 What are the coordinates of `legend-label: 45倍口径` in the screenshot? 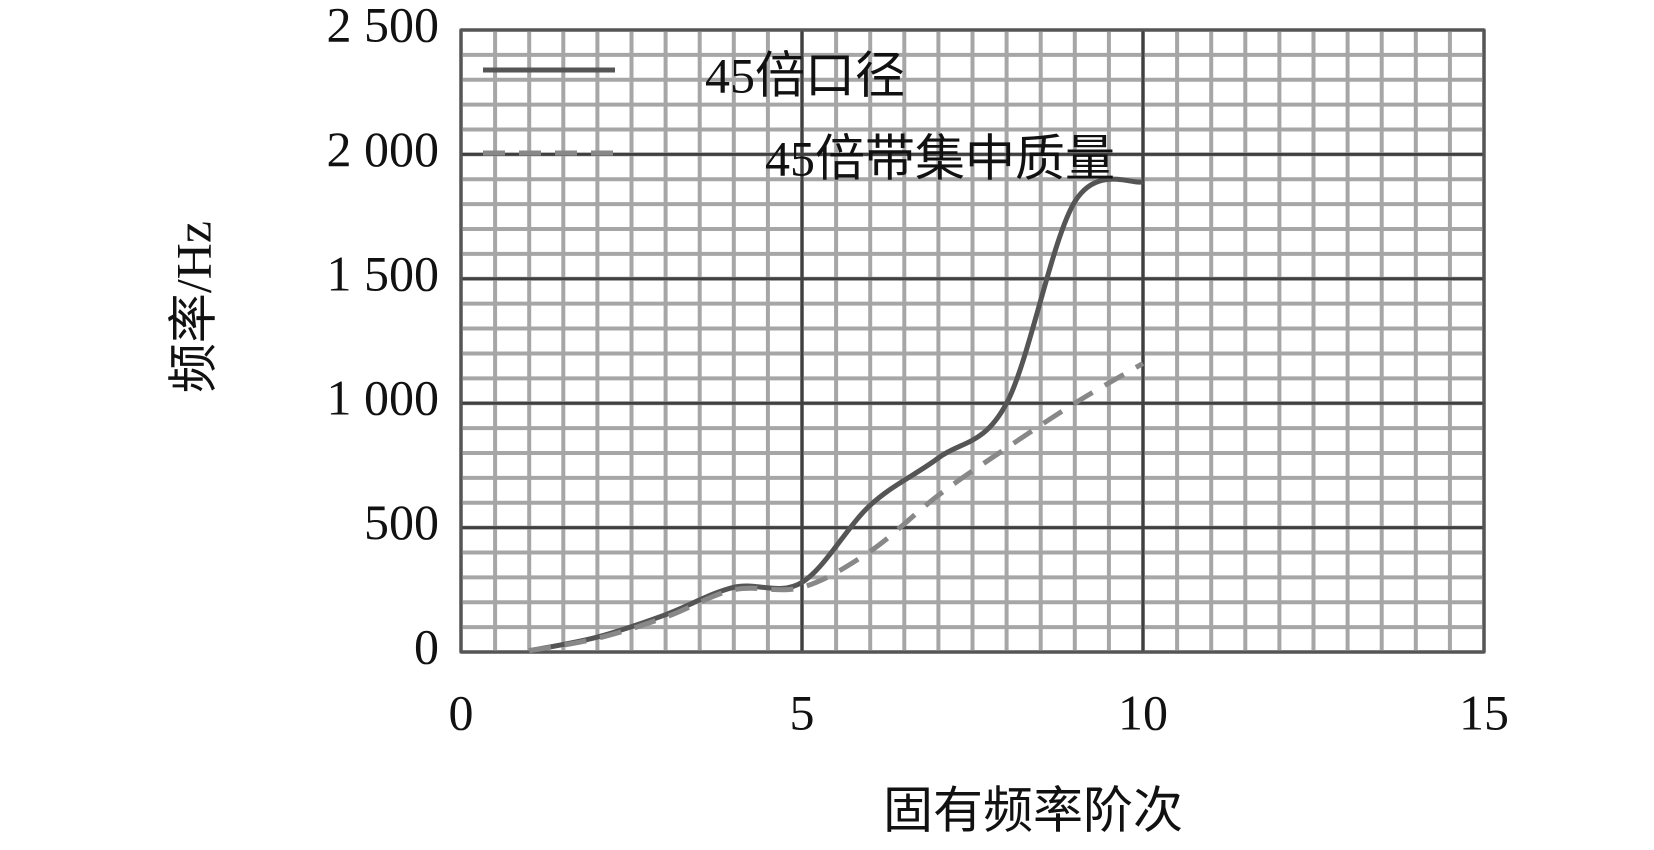 It's located at (805, 75).